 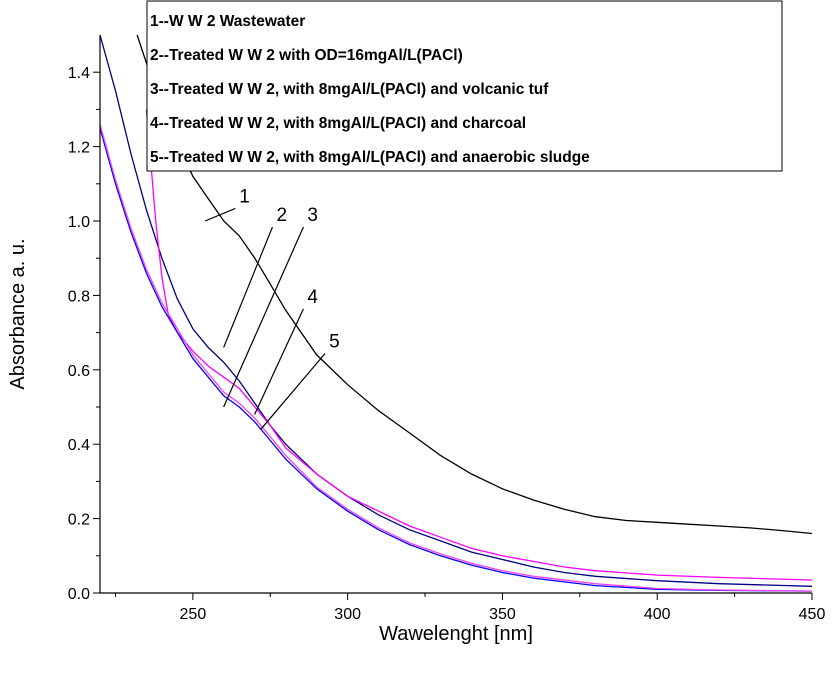 What do you see at coordinates (79, 520) in the screenshot?
I see `y-tick-label: 0.2` at bounding box center [79, 520].